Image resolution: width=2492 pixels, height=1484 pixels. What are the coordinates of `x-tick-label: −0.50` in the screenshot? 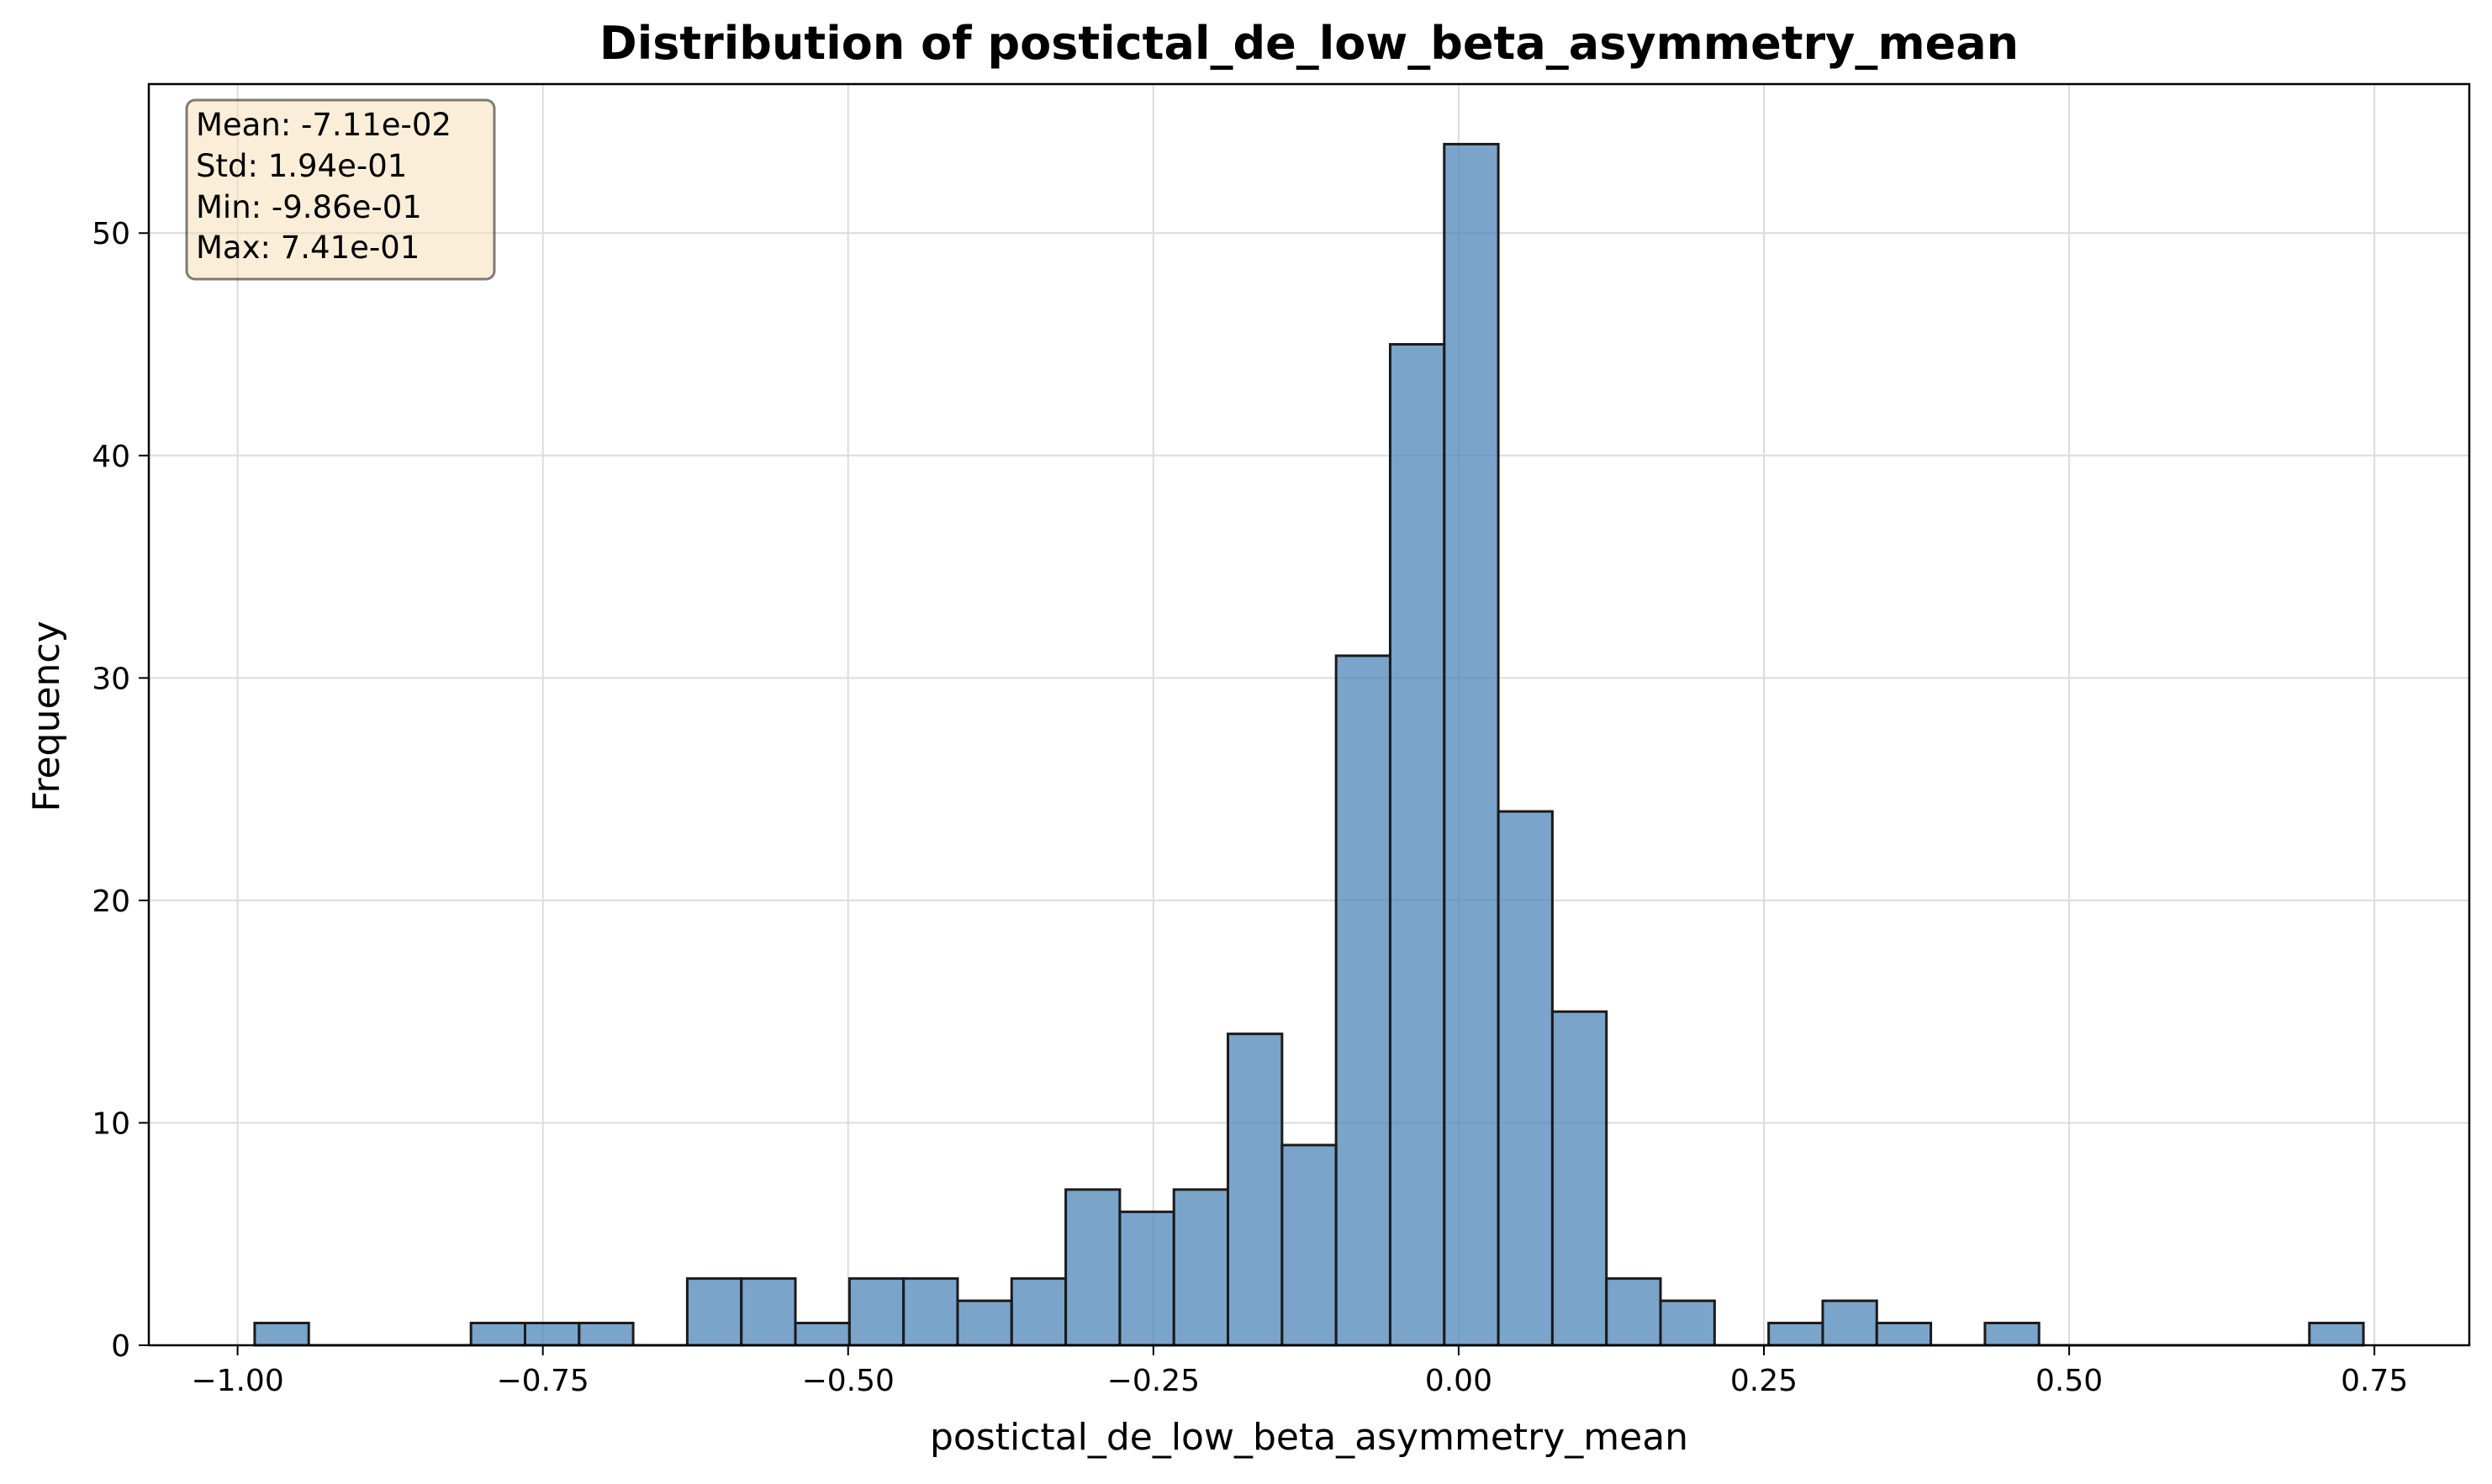 It's located at (848, 1381).